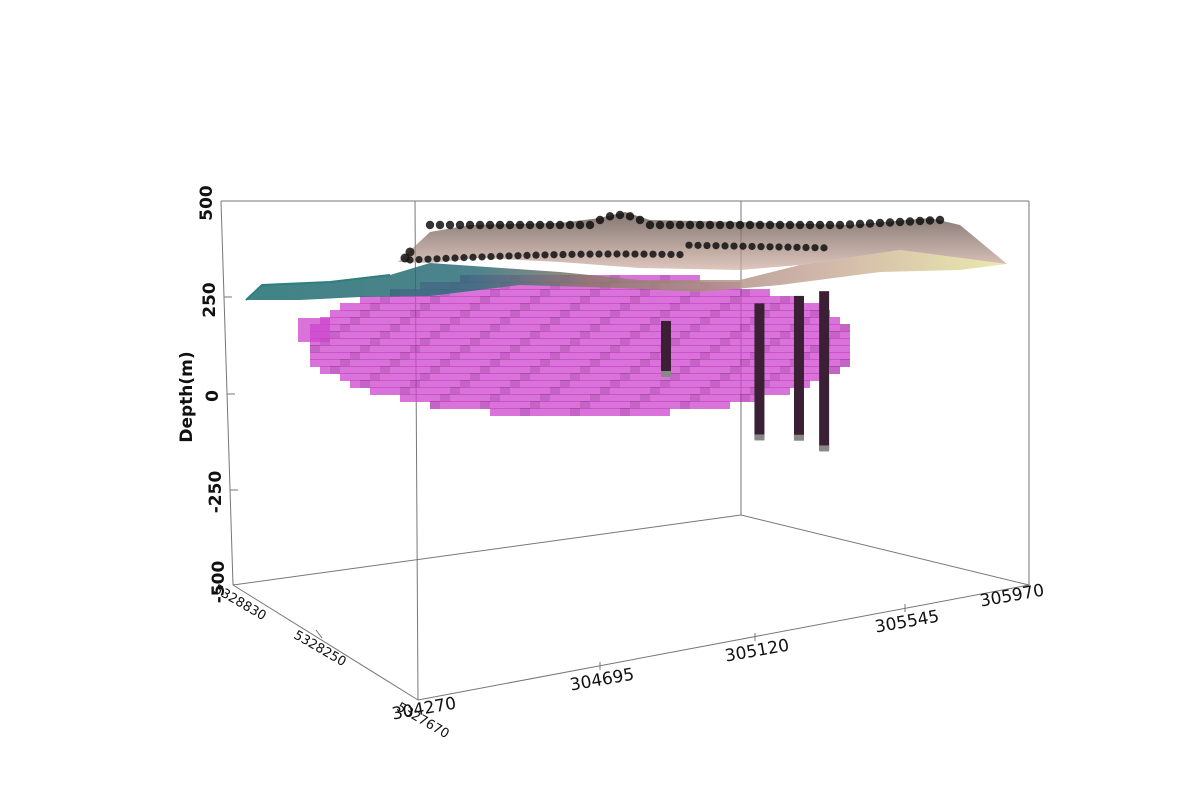  Describe the element at coordinates (210, 300) in the screenshot. I see `z-tick-label: 250` at that location.